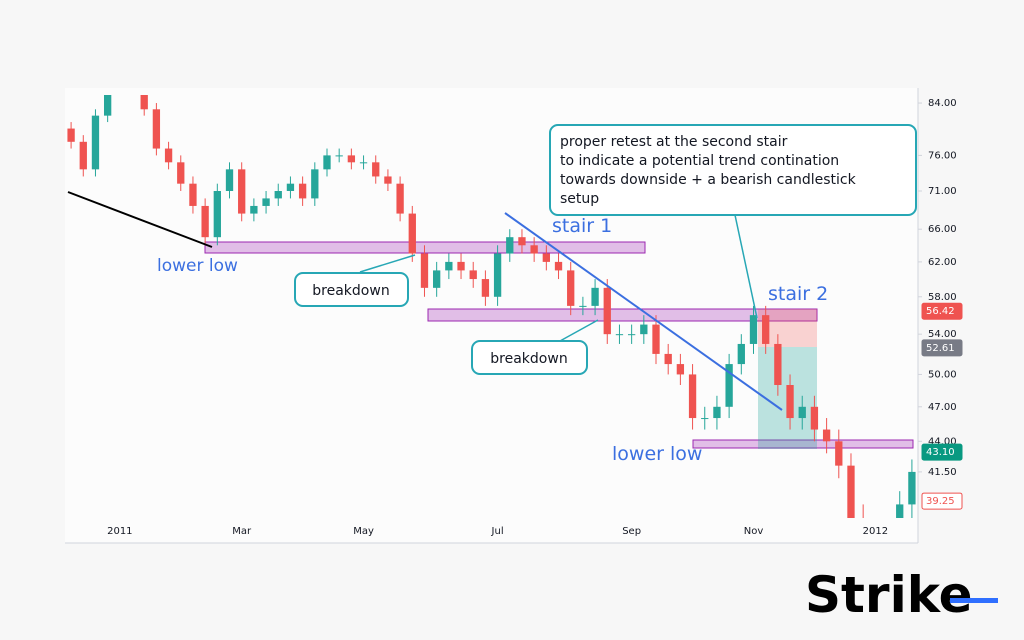 This screenshot has width=1024, height=640. Describe the element at coordinates (579, 199) in the screenshot. I see `callout-text: setup` at that location.